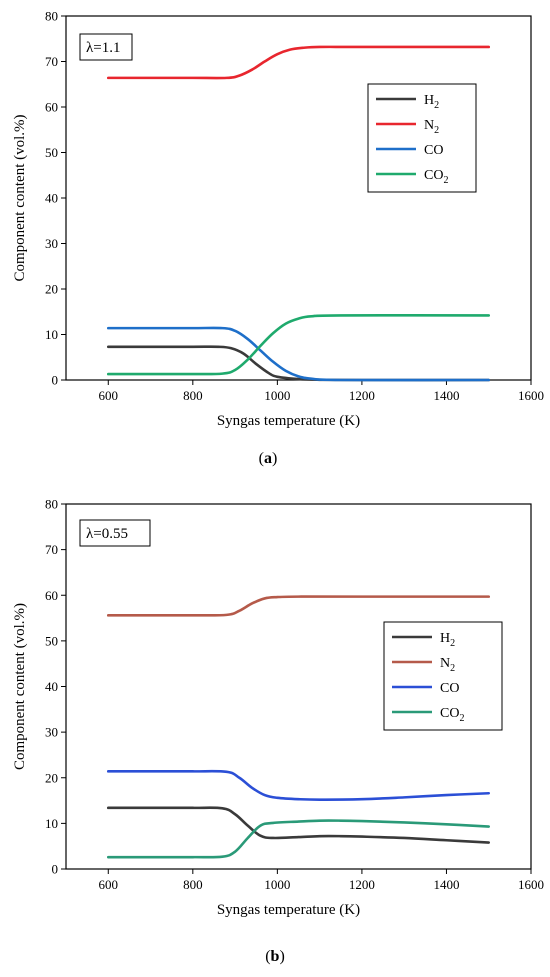 The height and width of the screenshot is (977, 550). I want to click on panel-caption: (a), so click(268, 458).